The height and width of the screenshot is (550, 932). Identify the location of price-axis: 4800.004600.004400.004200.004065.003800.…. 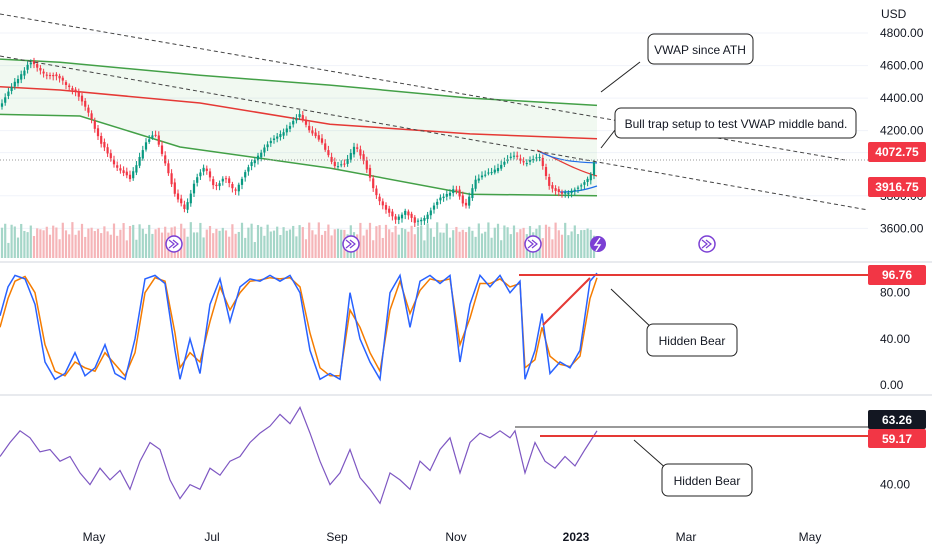
(902, 130).